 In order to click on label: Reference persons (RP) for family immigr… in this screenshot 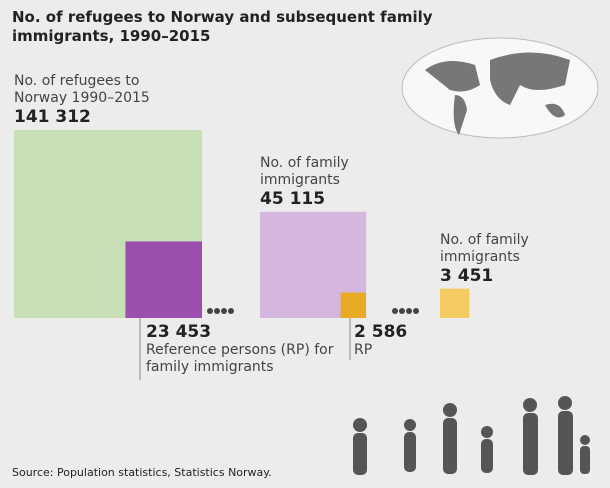, I will do `click(240, 358)`.